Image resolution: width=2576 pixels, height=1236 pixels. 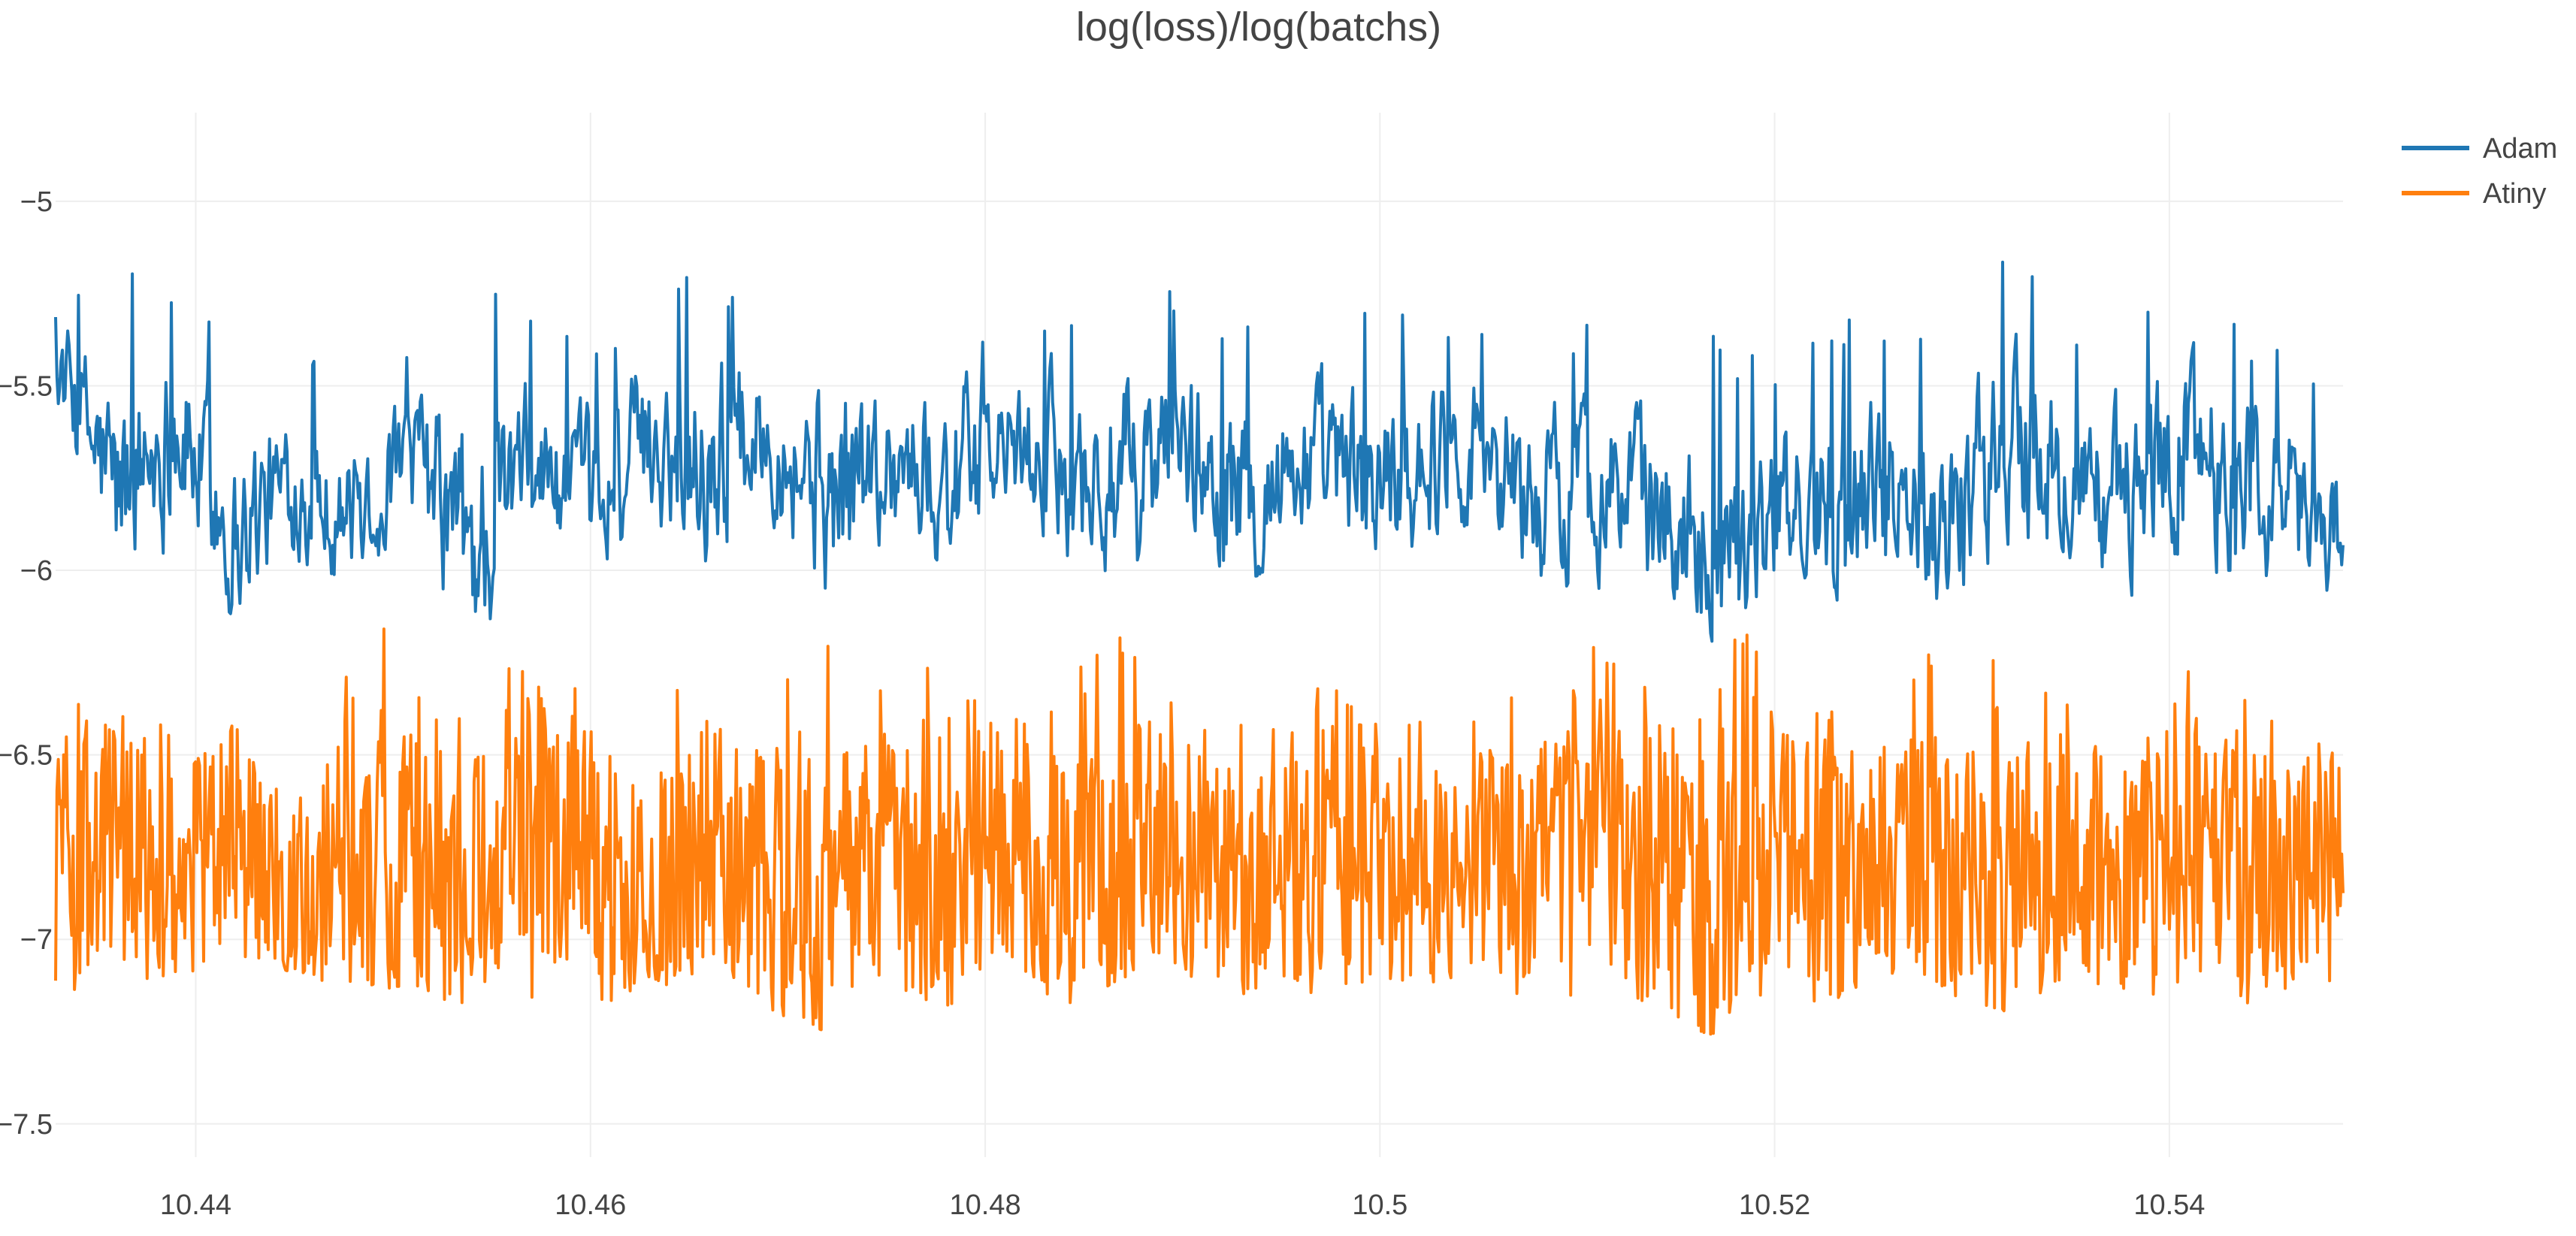 I want to click on x-tick-label: 10.54, so click(x=2169, y=1205).